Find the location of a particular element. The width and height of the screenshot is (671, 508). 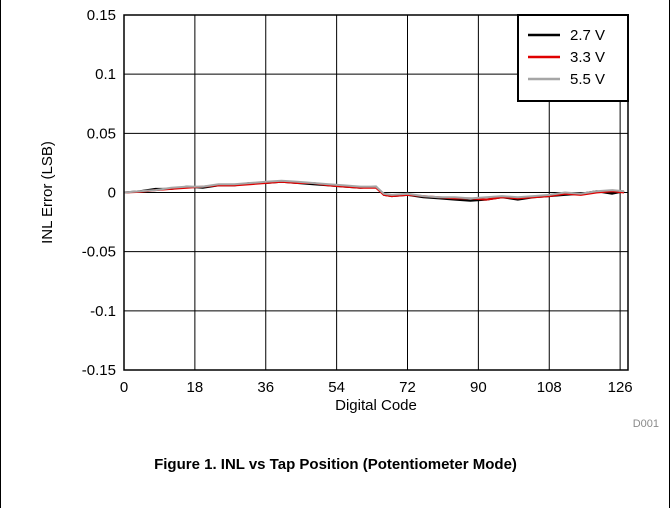

x-tick-labels: 0 18 36 54 72 90 108 126 is located at coordinates (376, 387).